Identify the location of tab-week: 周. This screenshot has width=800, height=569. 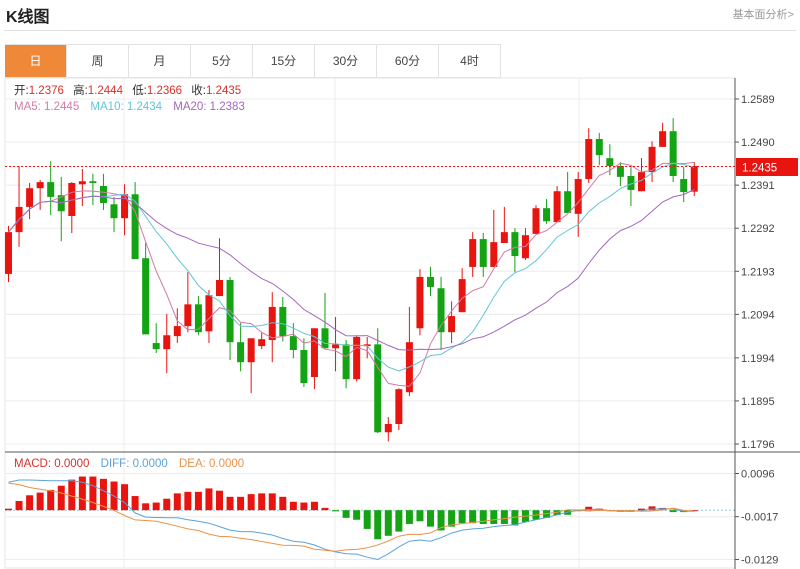
(98, 61).